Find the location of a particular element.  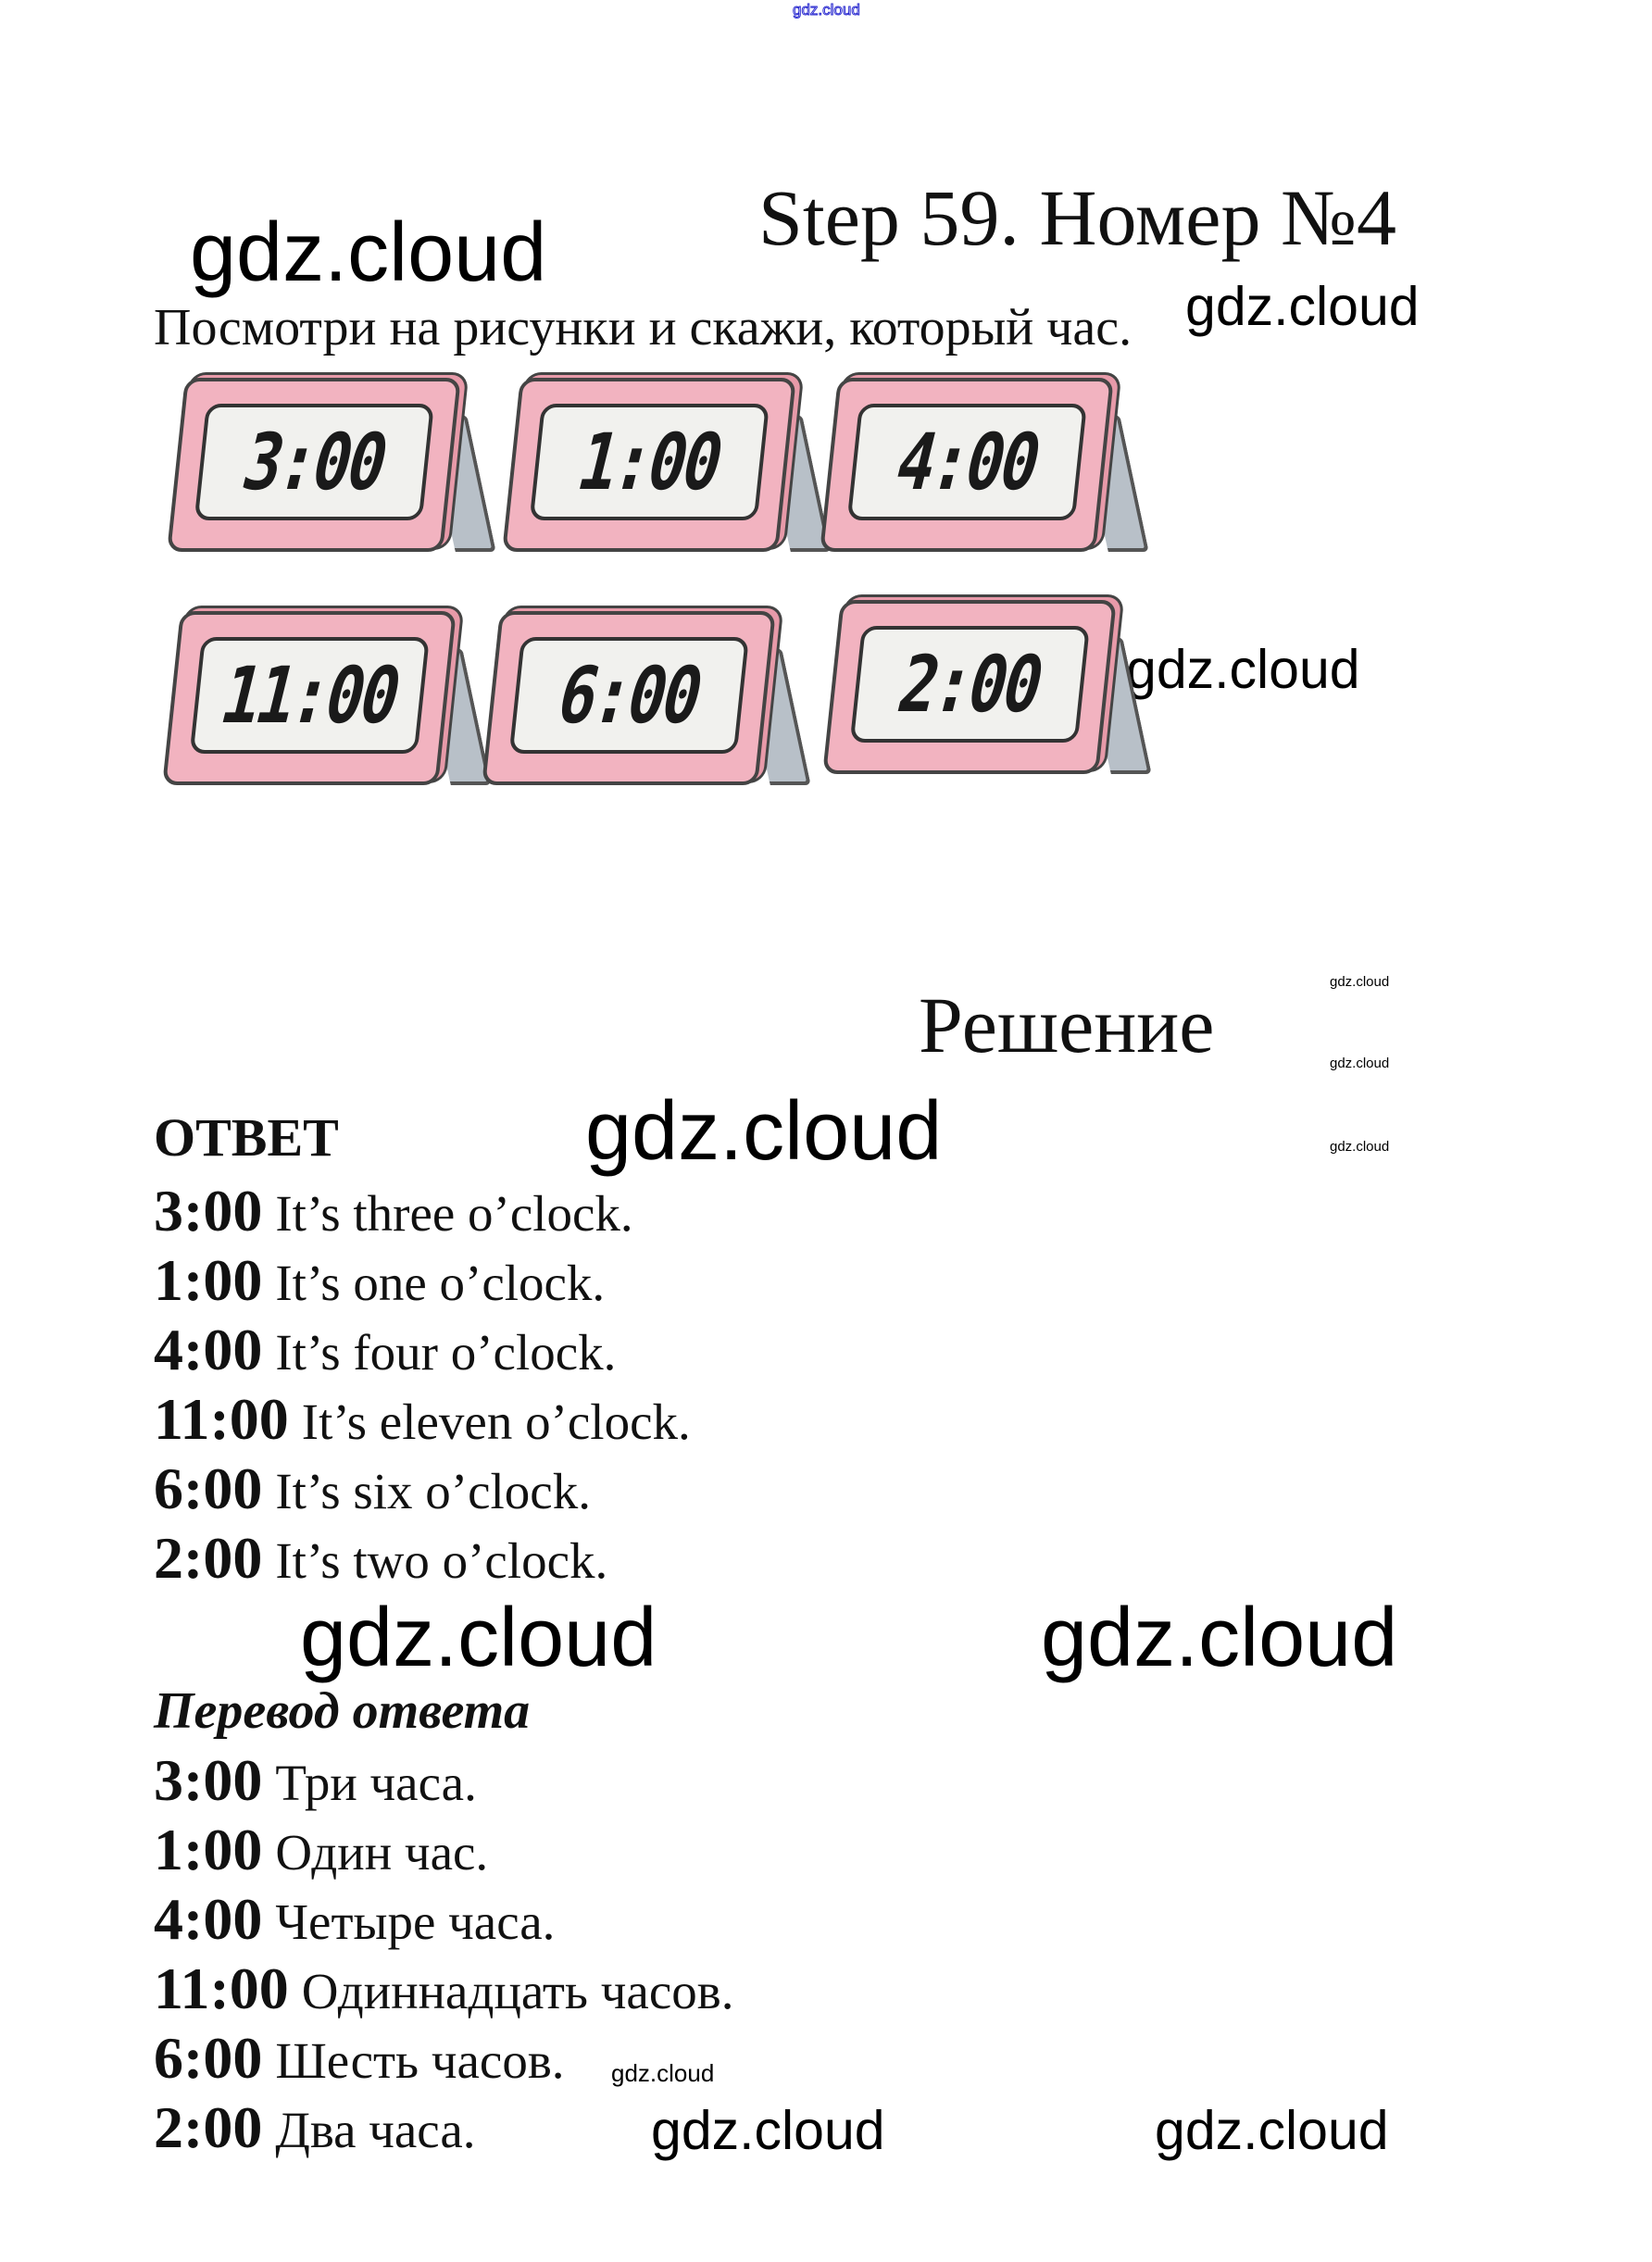

translation-time: 4:00 is located at coordinates (208, 1919).